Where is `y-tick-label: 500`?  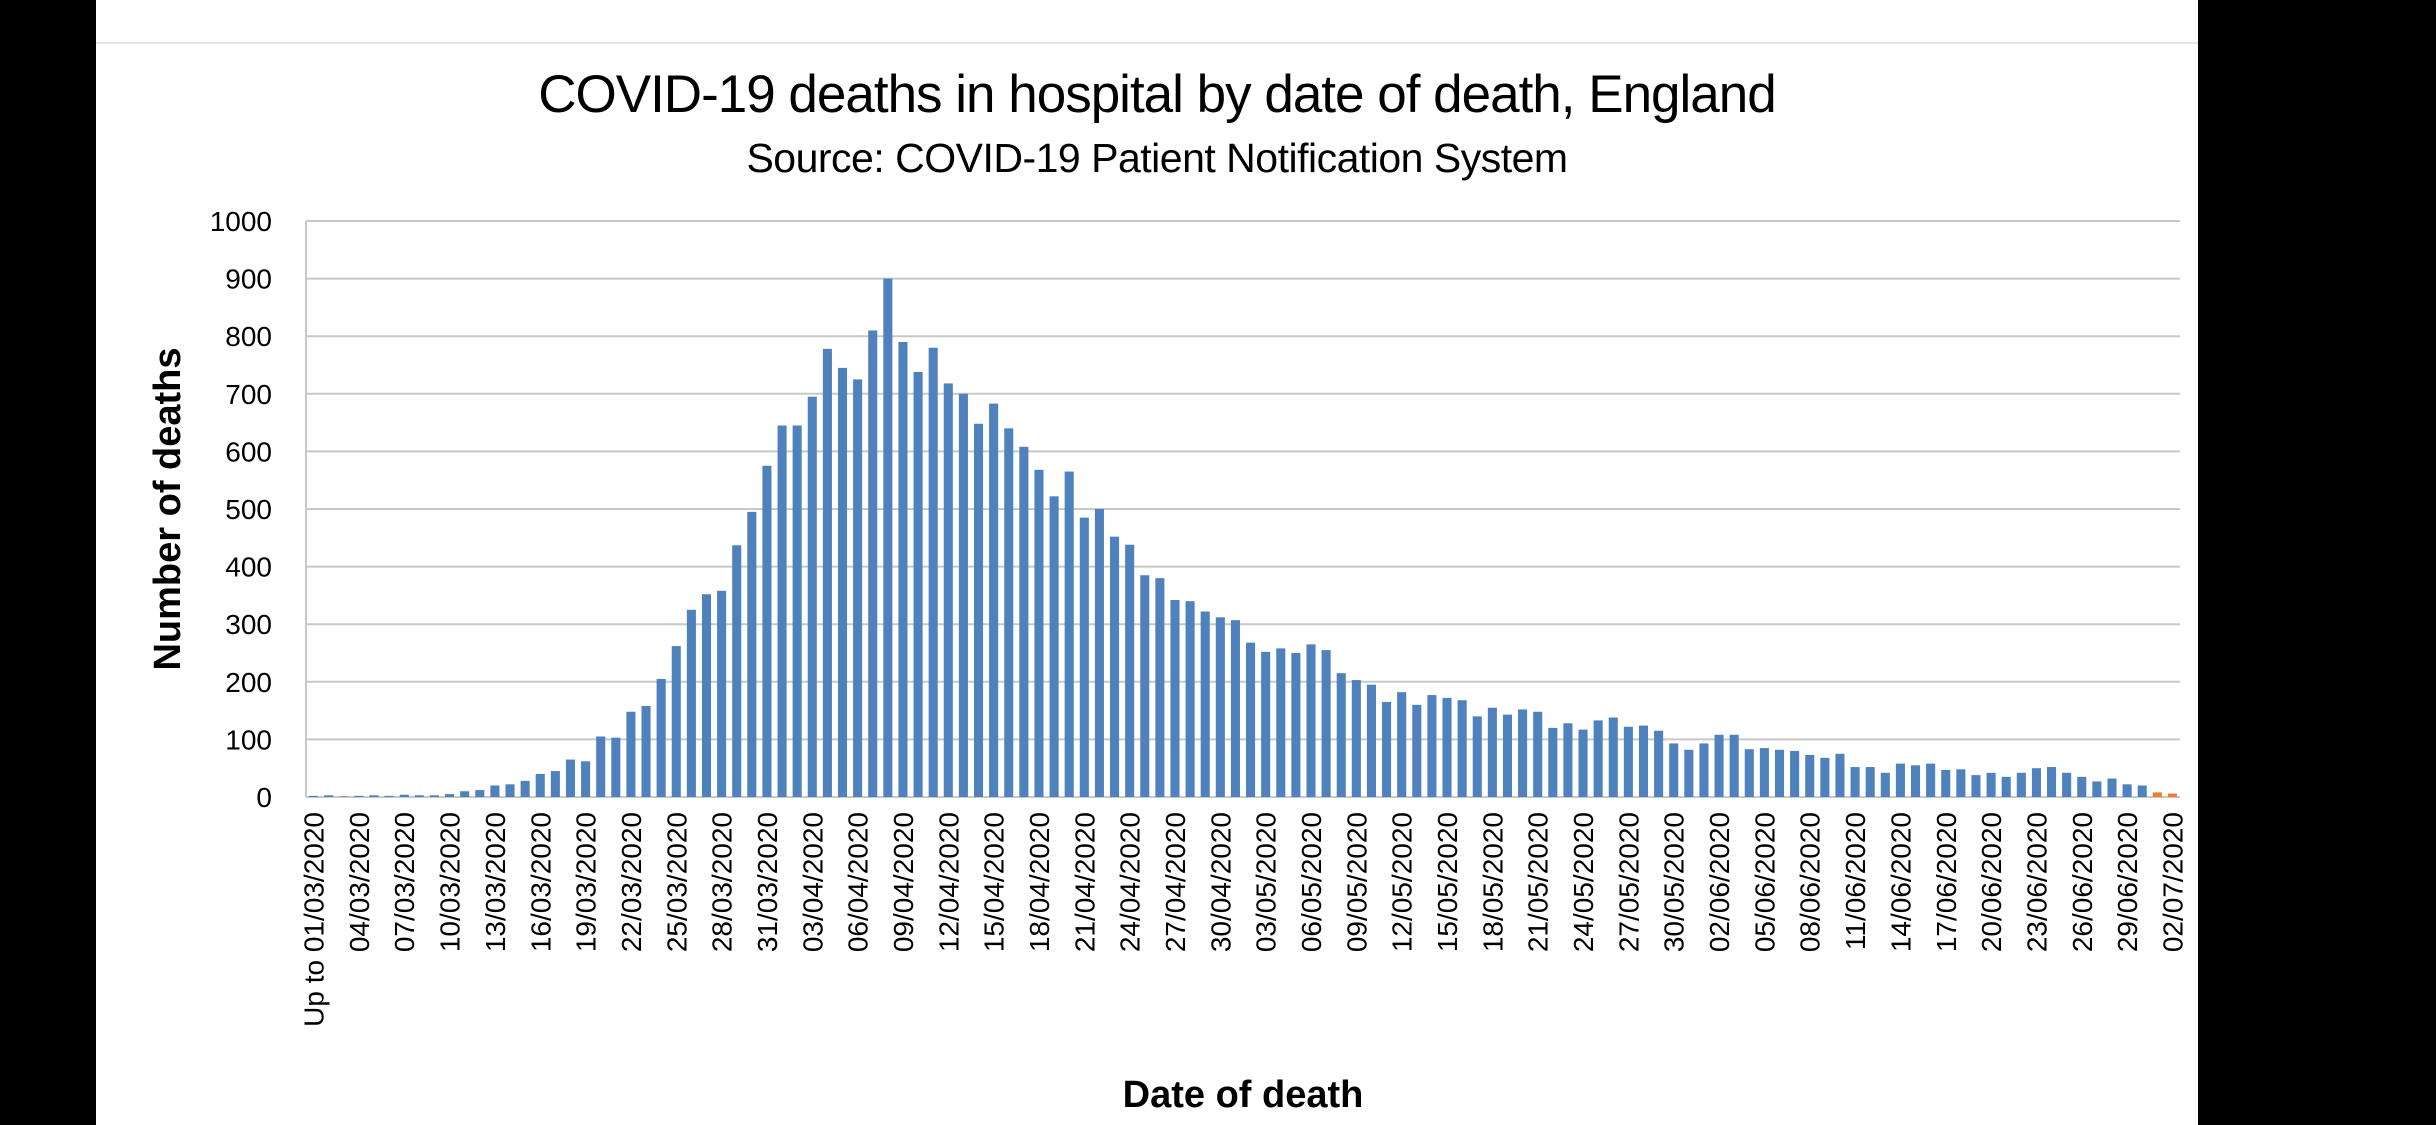
y-tick-label: 500 is located at coordinates (248, 509).